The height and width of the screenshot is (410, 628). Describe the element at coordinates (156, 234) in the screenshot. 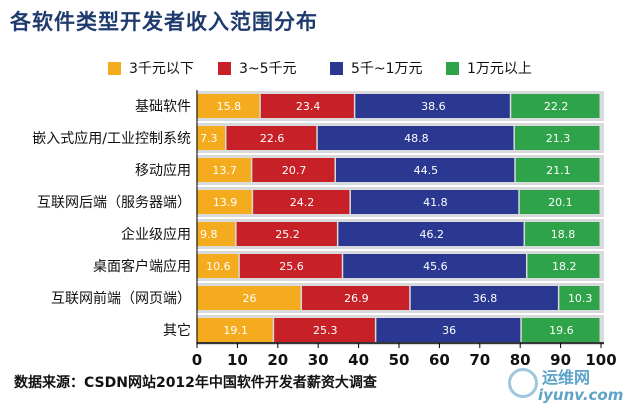

I see `category-label: 企业级应用` at that location.